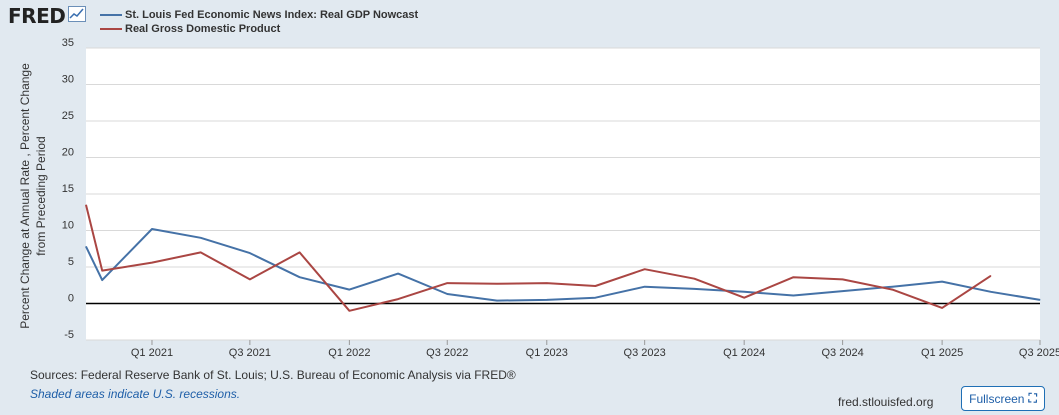 This screenshot has height=415, width=1059. Describe the element at coordinates (547, 353) in the screenshot. I see `x-tick-label: Q1 2023` at that location.